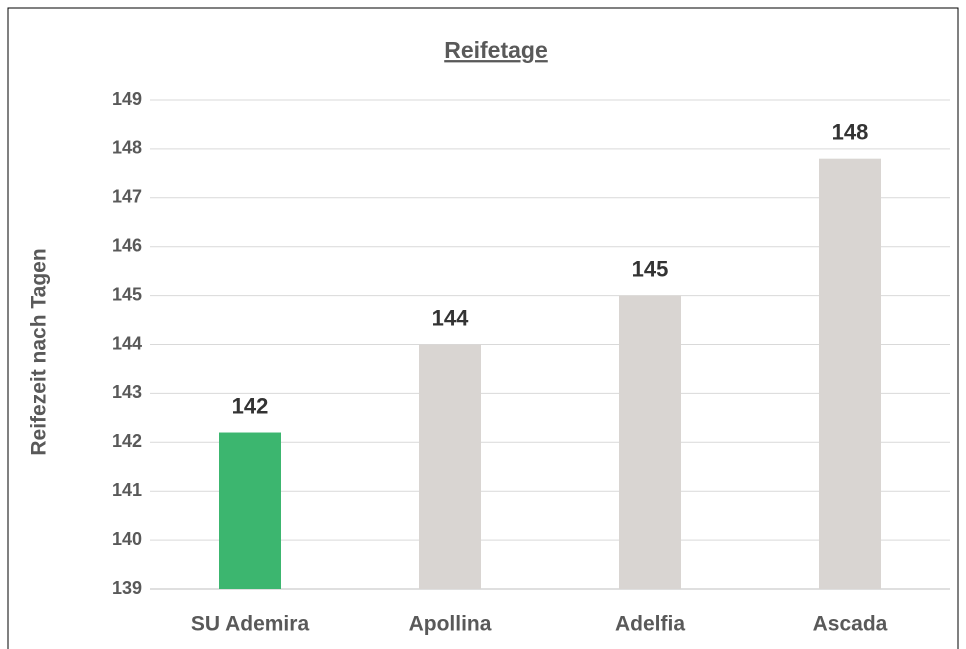 This screenshot has width=966, height=649. What do you see at coordinates (250, 624) in the screenshot?
I see `x-tick-label: SU Ademira` at bounding box center [250, 624].